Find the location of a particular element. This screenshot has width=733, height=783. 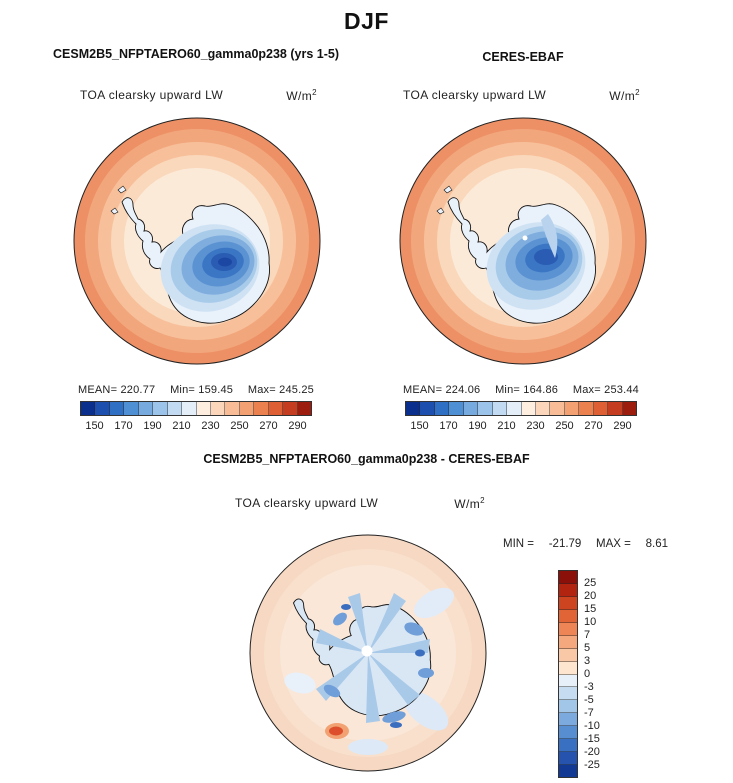

colorbar-model-ticks: 150 170 190 210 230 250 270 290 is located at coordinates (196, 427).